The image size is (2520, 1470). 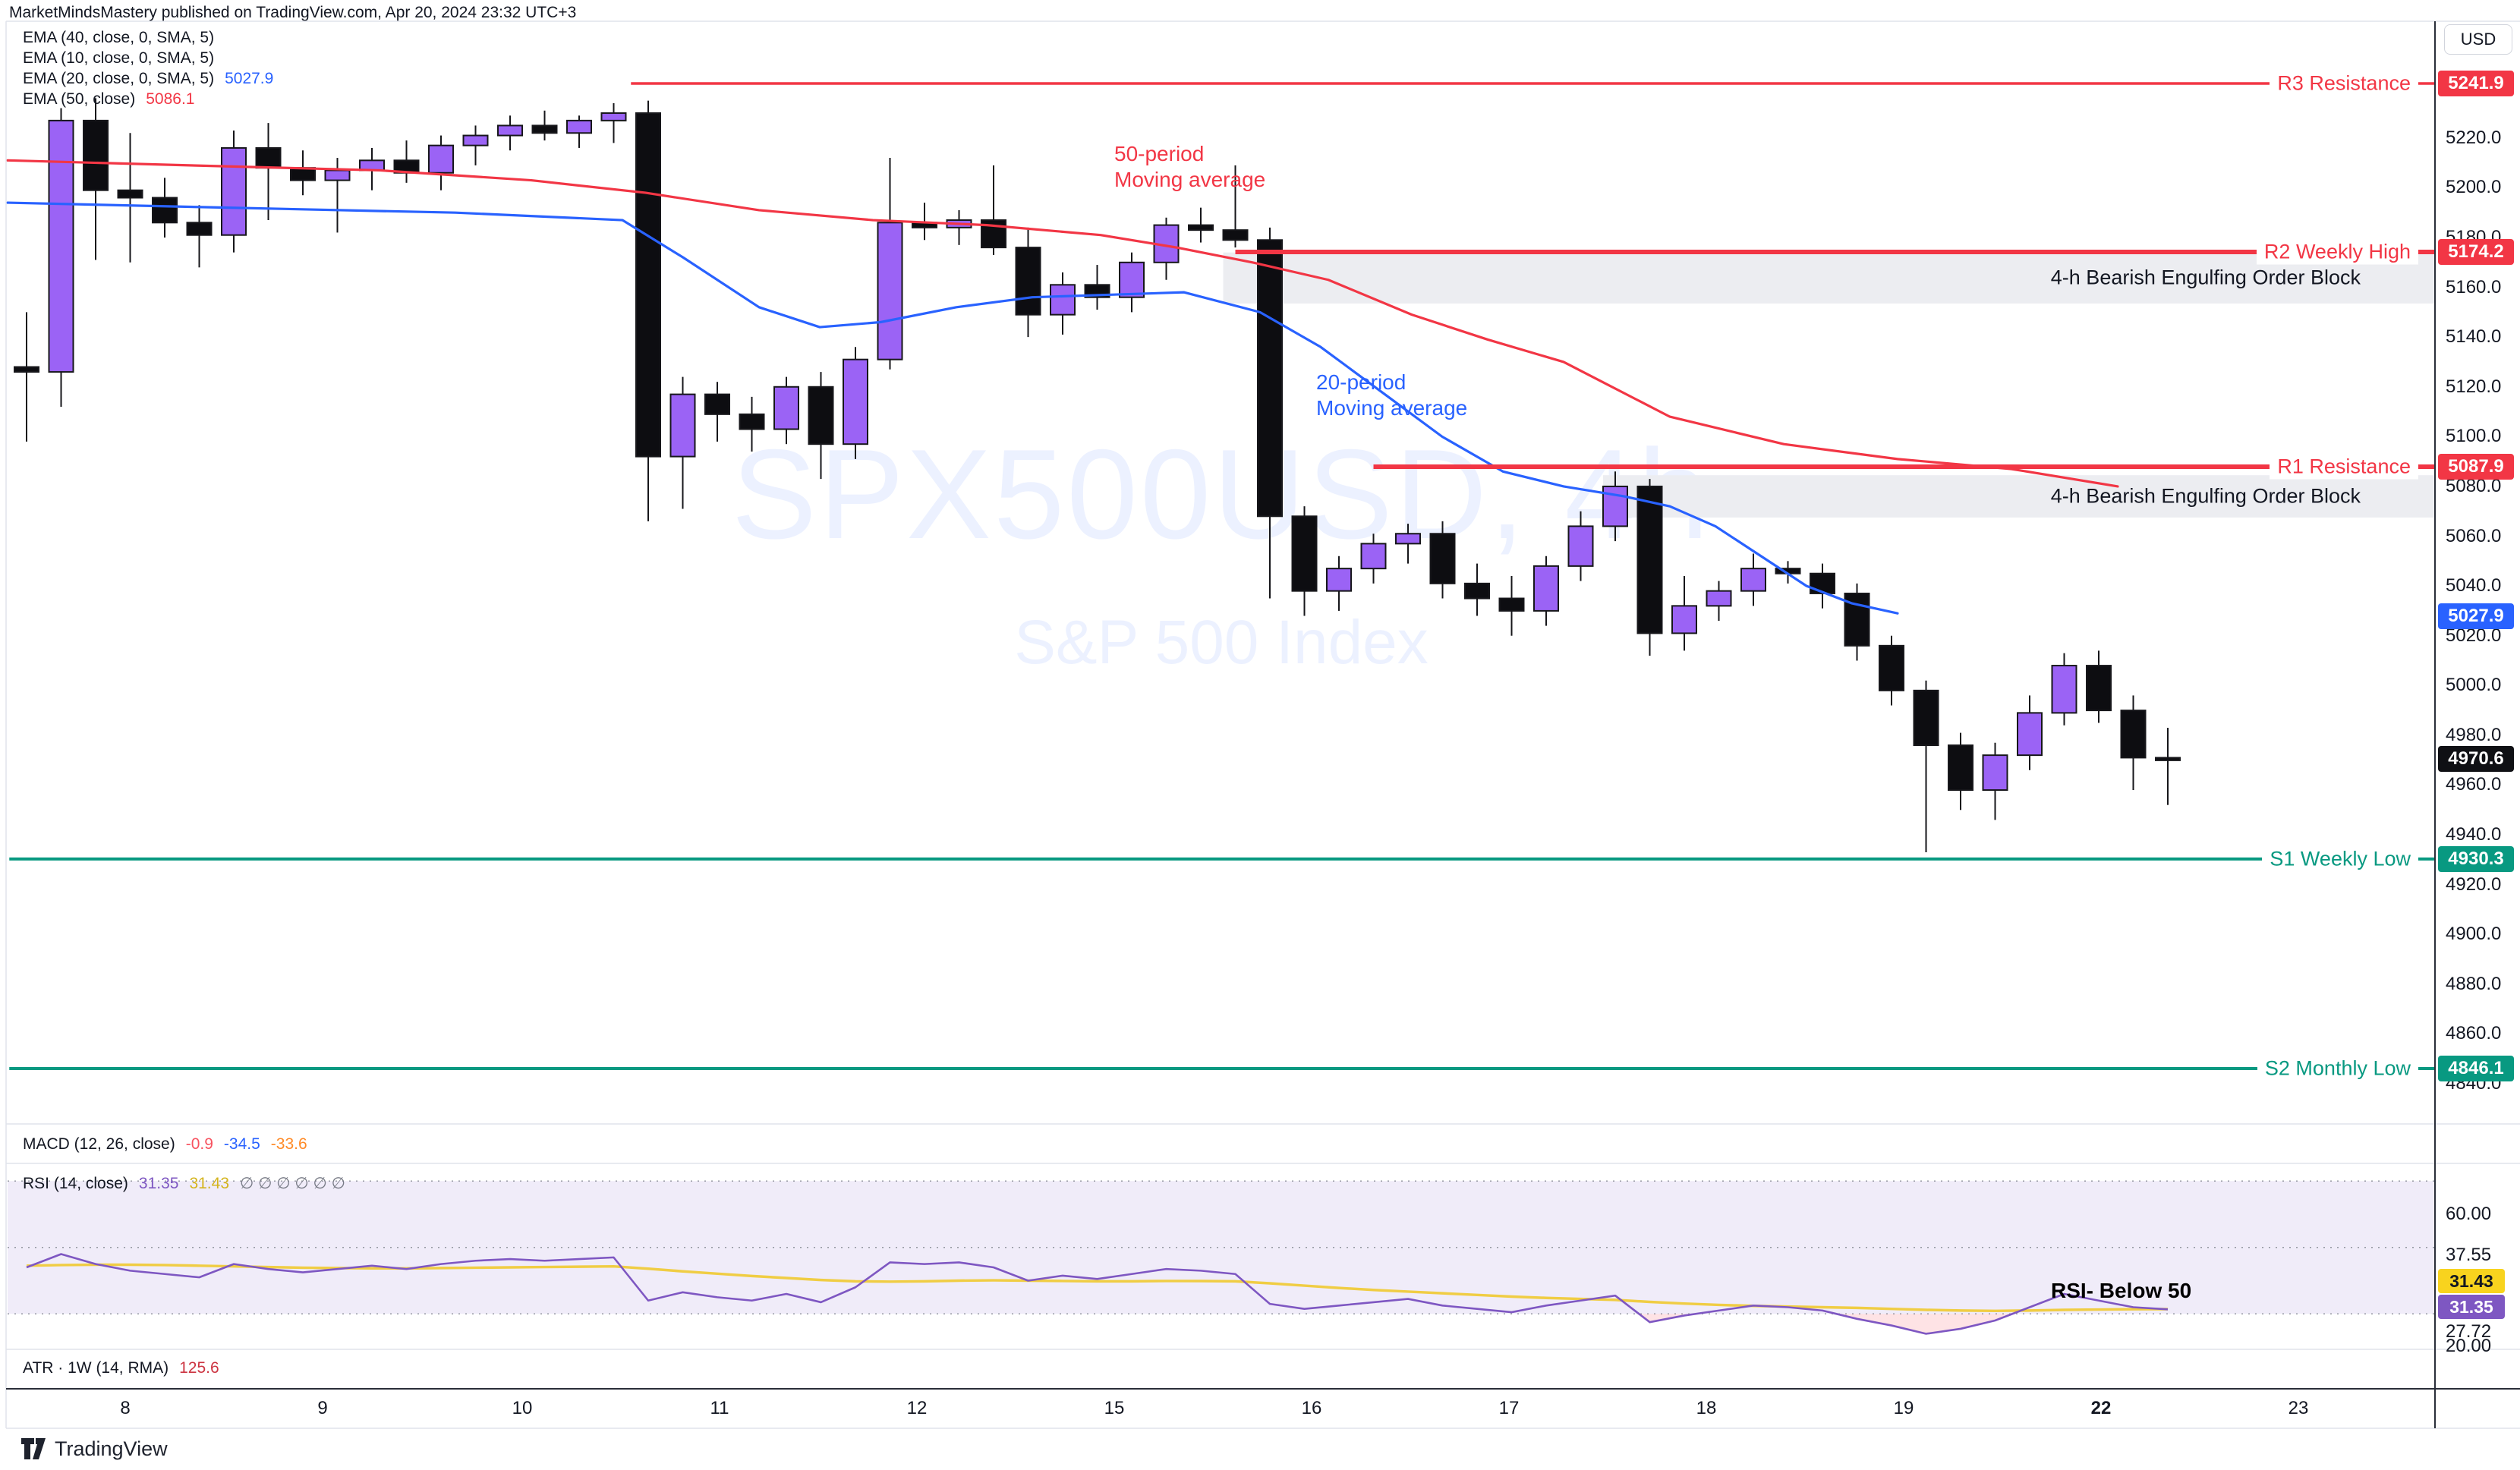 I want to click on time-label-8: 8, so click(x=125, y=1408).